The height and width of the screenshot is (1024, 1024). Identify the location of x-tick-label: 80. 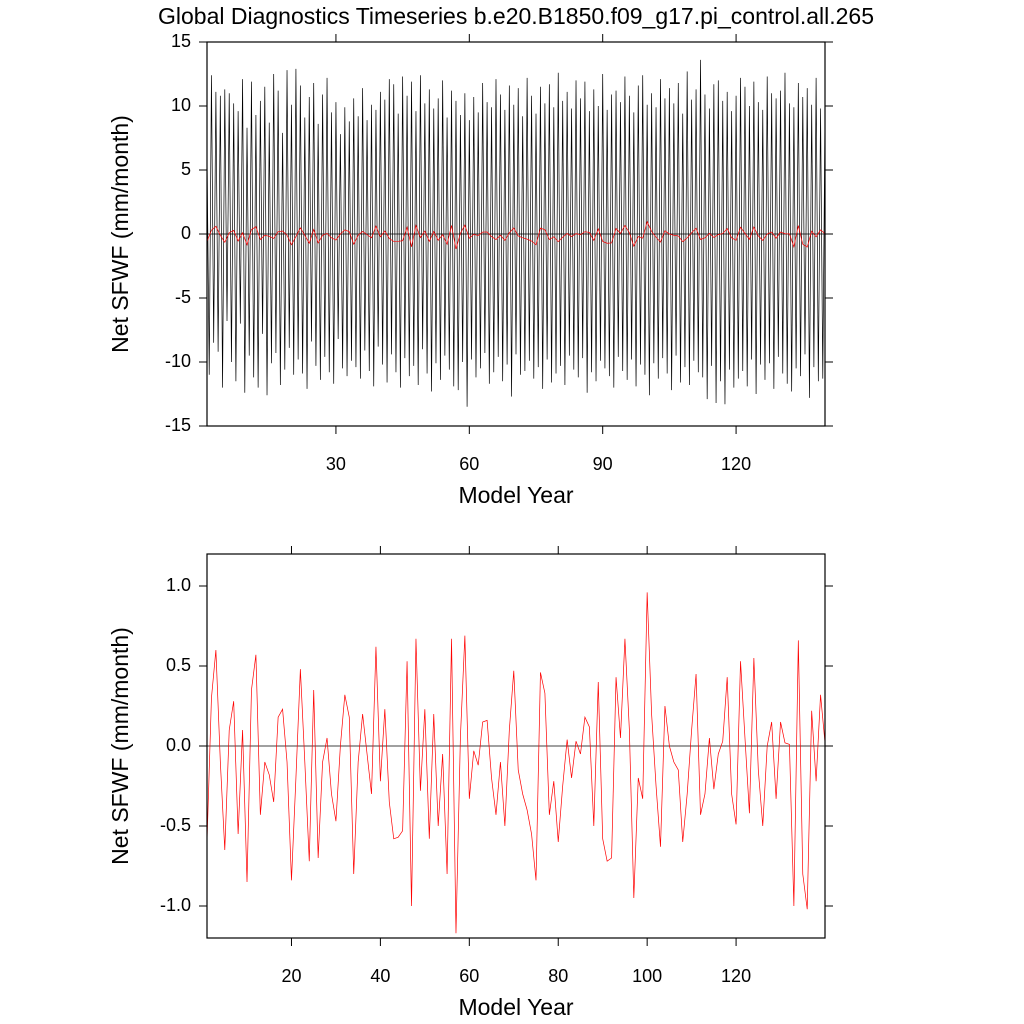
(558, 976).